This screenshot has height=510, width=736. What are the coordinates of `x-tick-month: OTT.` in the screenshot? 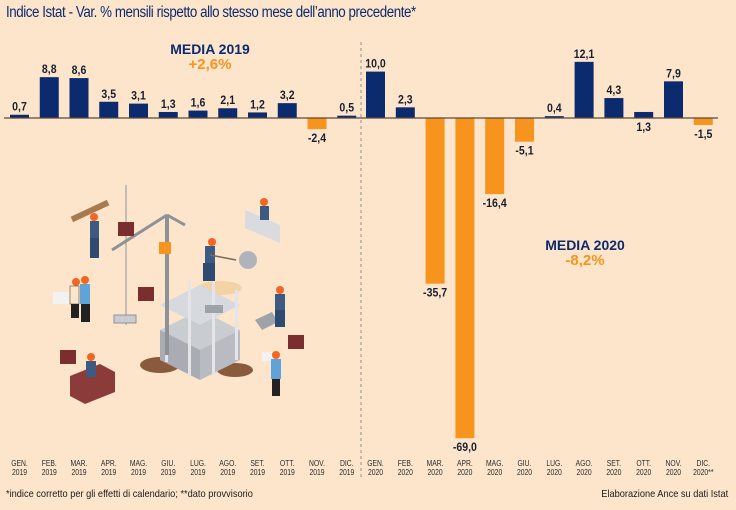 It's located at (287, 463).